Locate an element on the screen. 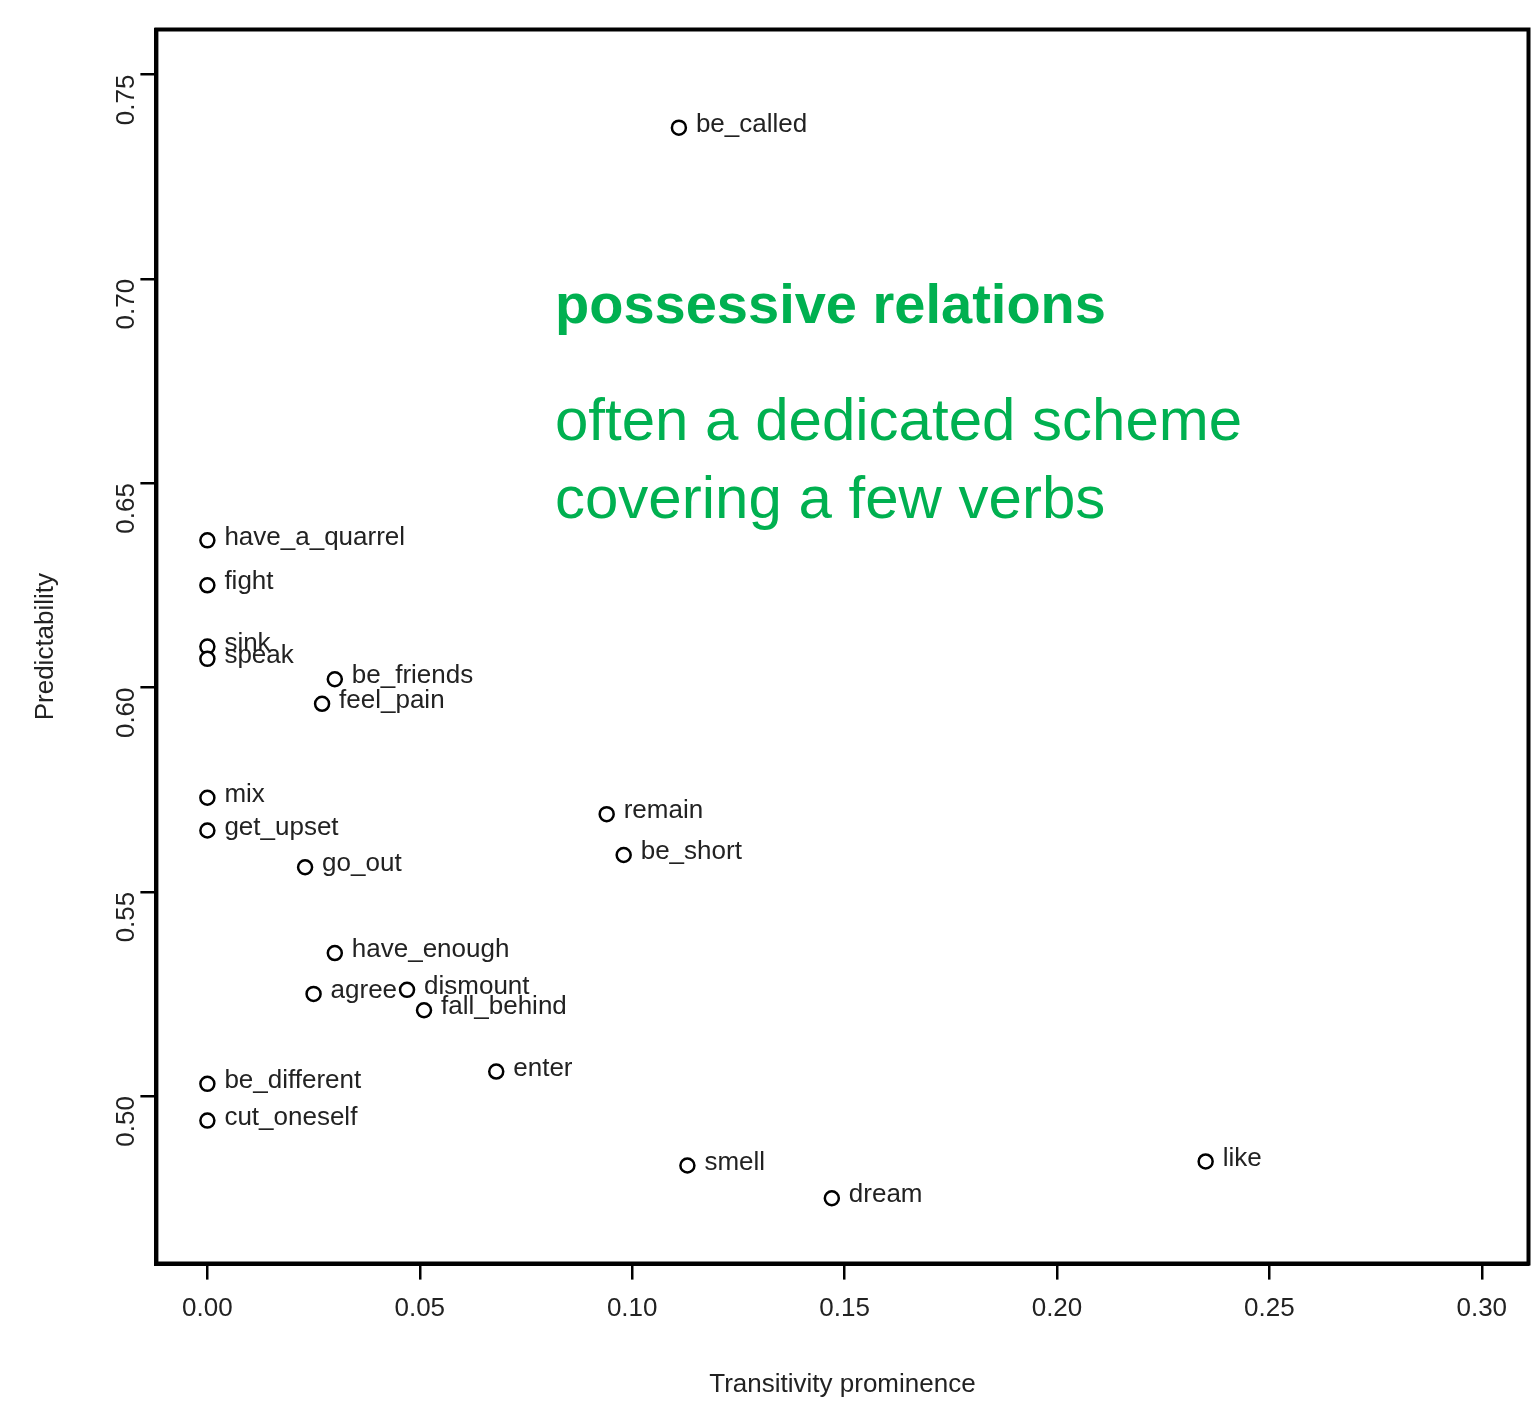 This screenshot has width=1538, height=1420. annotation: mix is located at coordinates (244, 792).